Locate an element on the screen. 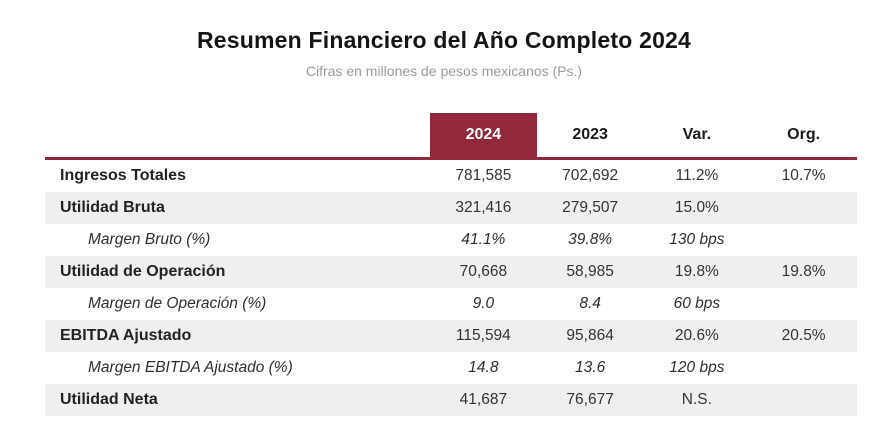  header-label-spacer is located at coordinates (237, 135).